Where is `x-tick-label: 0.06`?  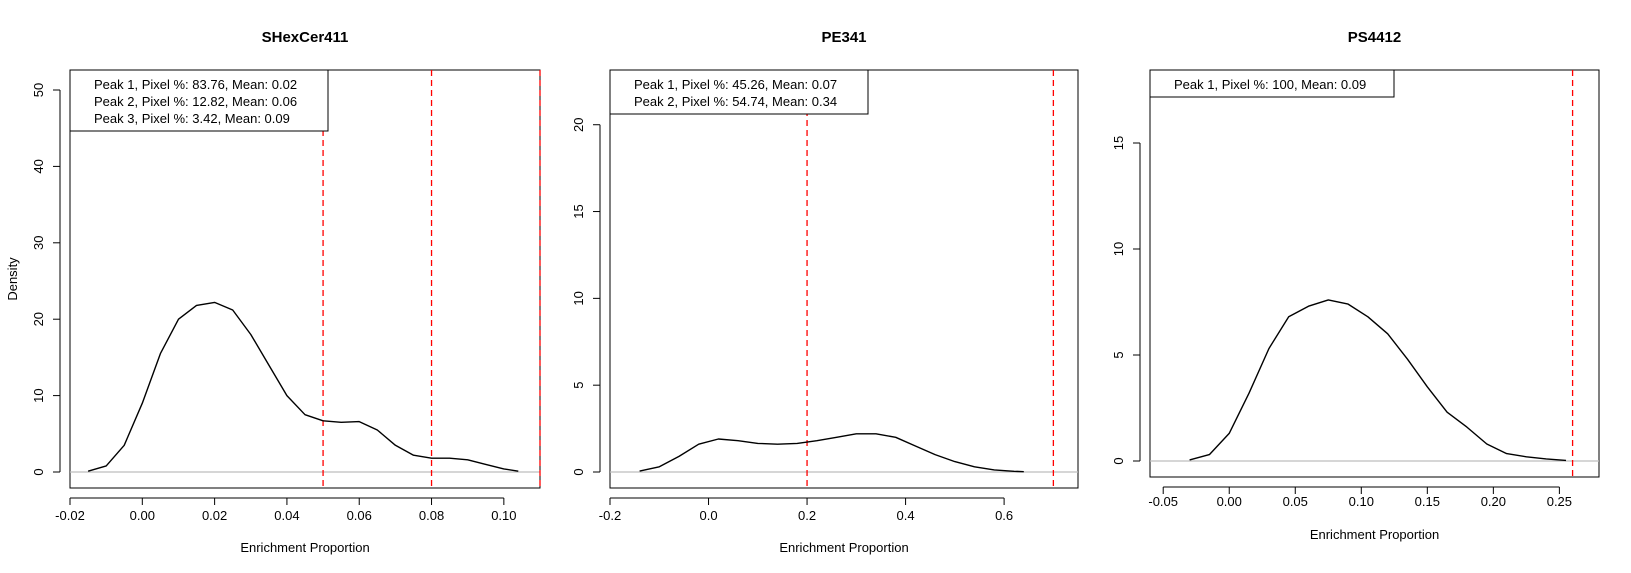
x-tick-label: 0.06 is located at coordinates (359, 515).